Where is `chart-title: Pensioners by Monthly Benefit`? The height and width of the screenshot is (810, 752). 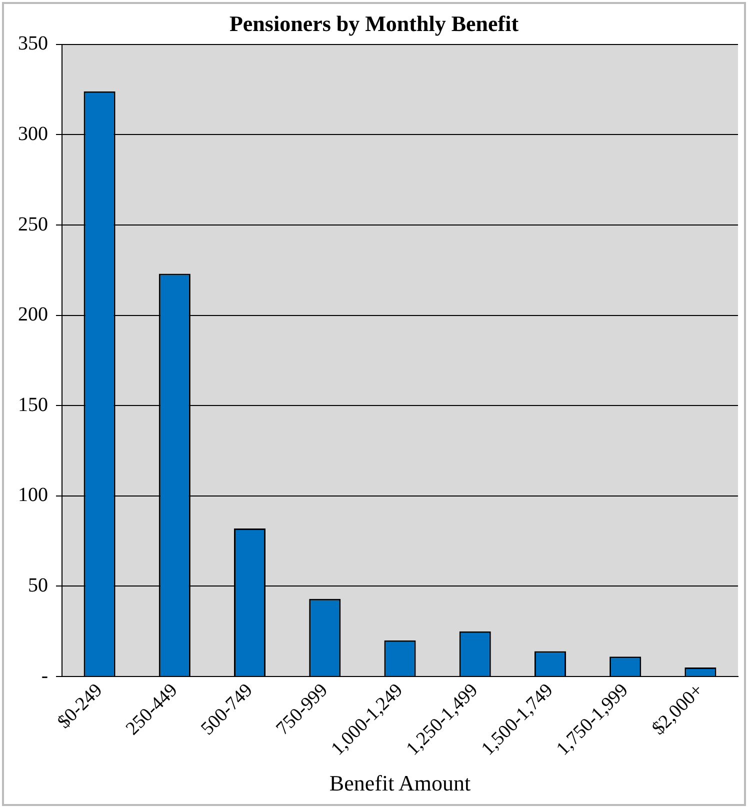
chart-title: Pensioners by Monthly Benefit is located at coordinates (374, 23).